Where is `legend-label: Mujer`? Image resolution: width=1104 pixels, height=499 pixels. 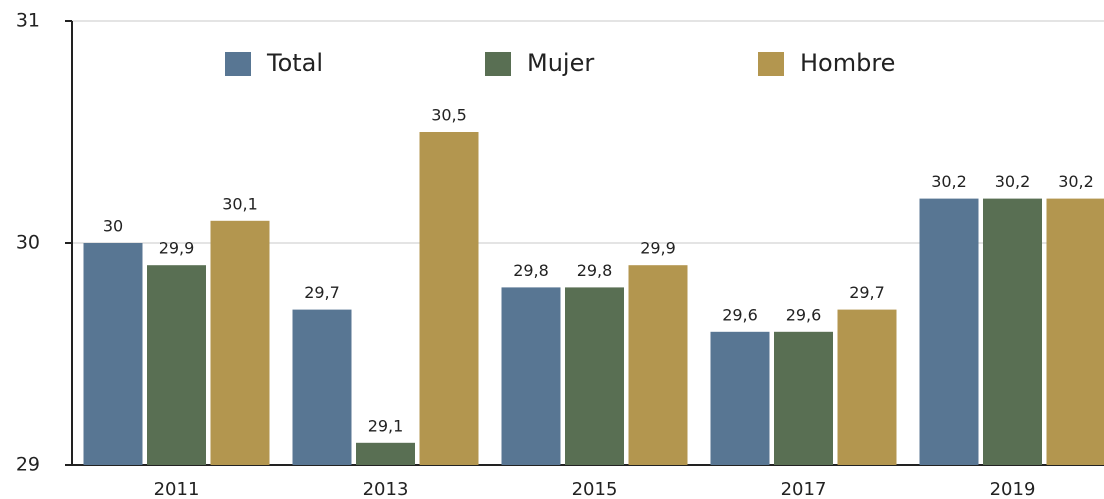 legend-label: Mujer is located at coordinates (560, 63).